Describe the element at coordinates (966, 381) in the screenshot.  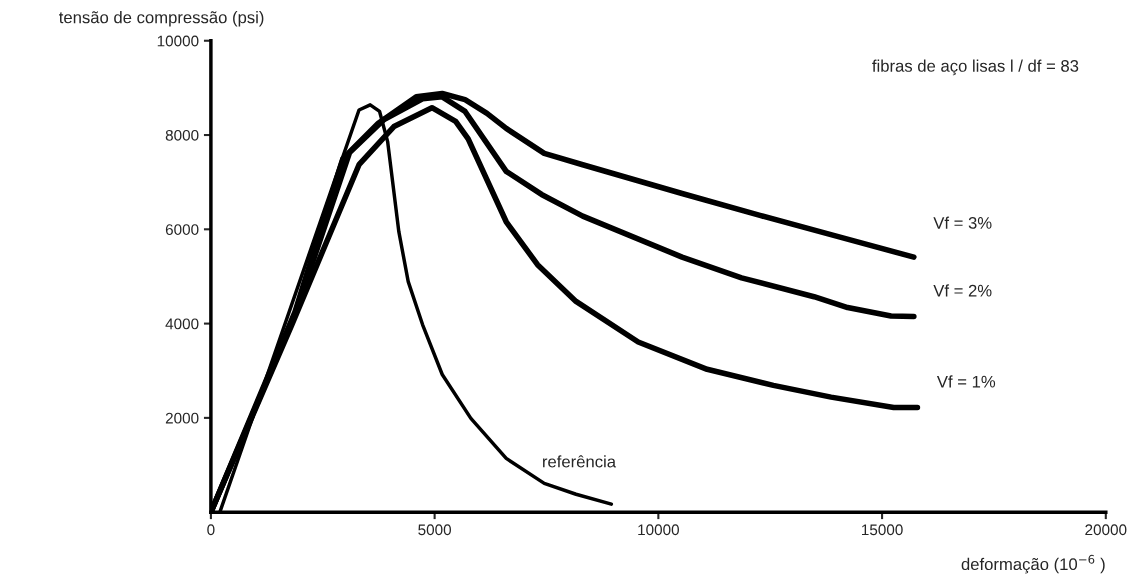
I see `series-label: Vf = 1%` at that location.